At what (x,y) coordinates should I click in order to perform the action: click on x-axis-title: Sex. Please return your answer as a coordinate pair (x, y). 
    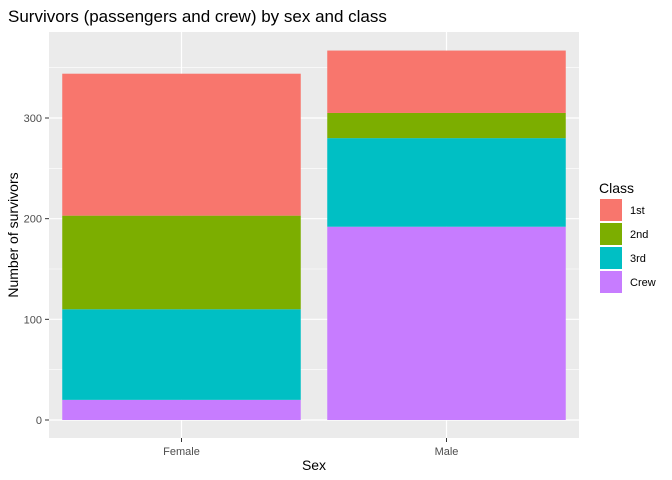
    Looking at the image, I should click on (314, 465).